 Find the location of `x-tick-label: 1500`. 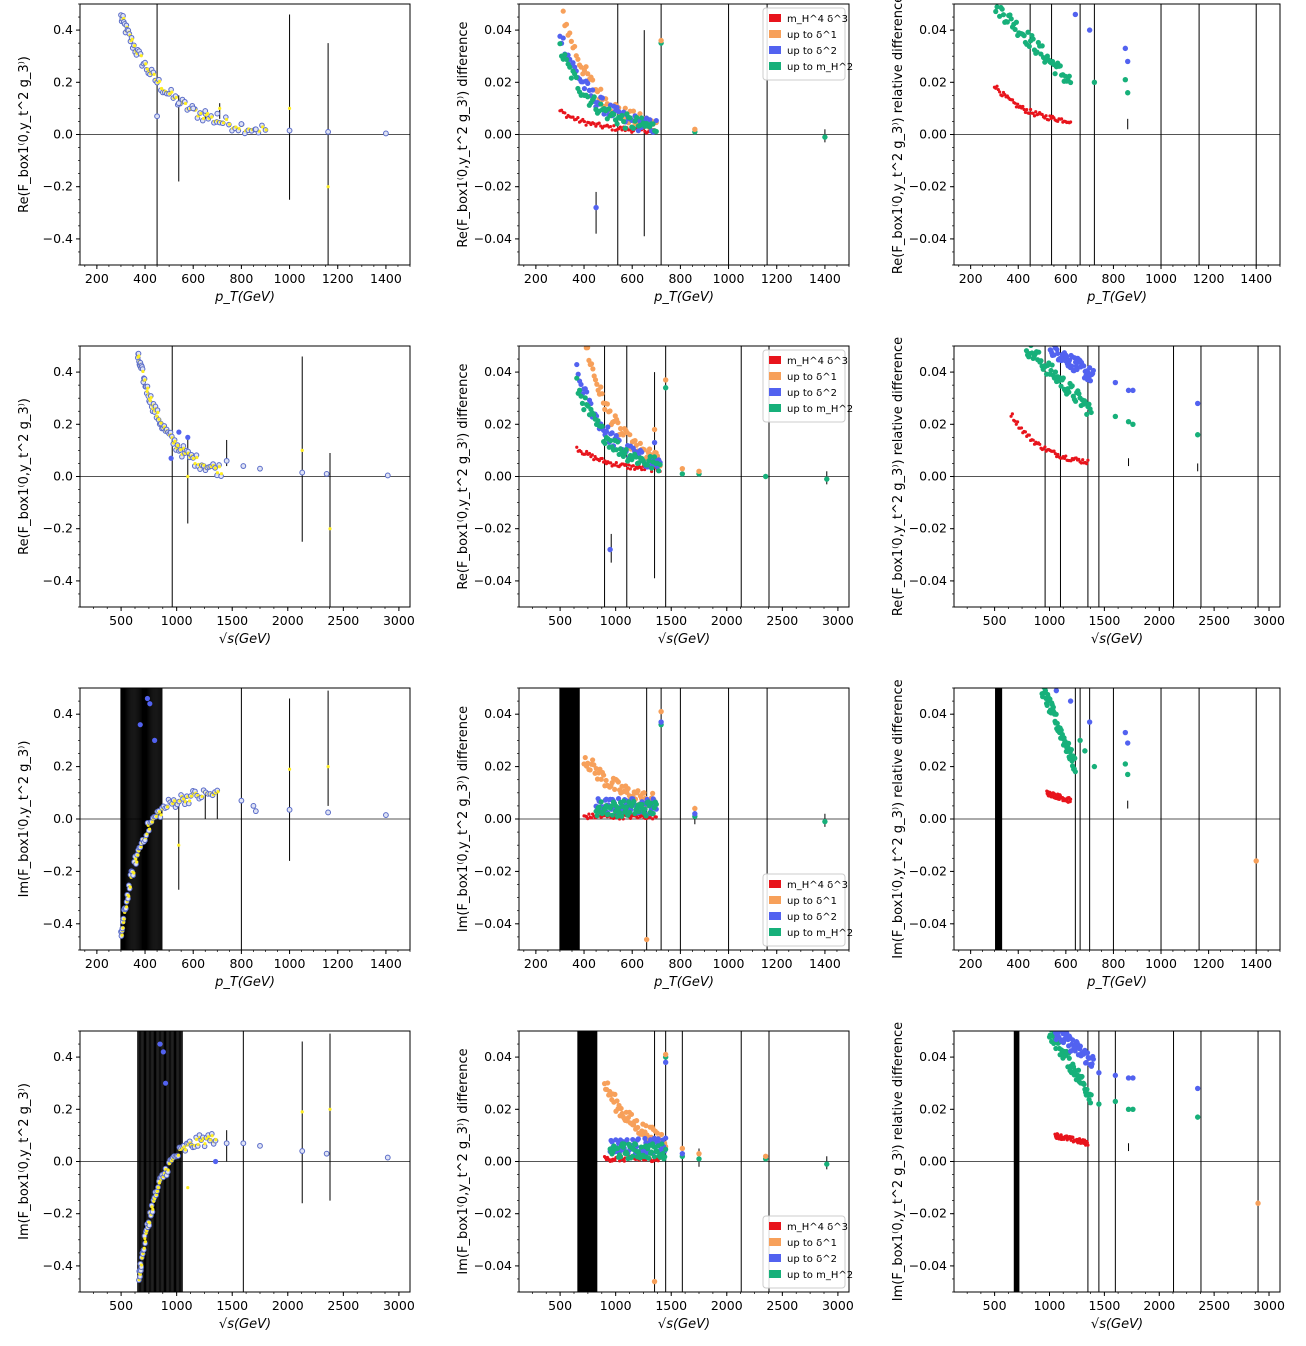

x-tick-label: 1500 is located at coordinates (671, 1305).